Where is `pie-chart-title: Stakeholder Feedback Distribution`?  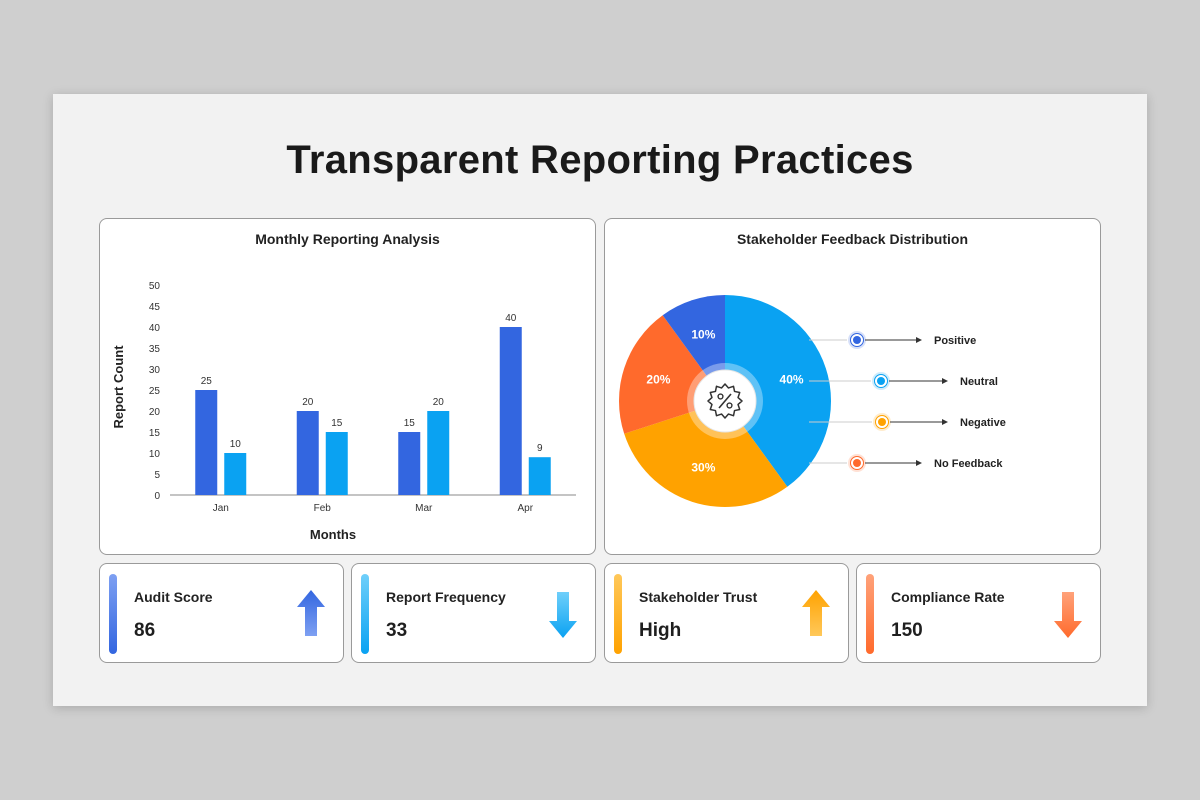
pie-chart-title: Stakeholder Feedback Distribution is located at coordinates (852, 239).